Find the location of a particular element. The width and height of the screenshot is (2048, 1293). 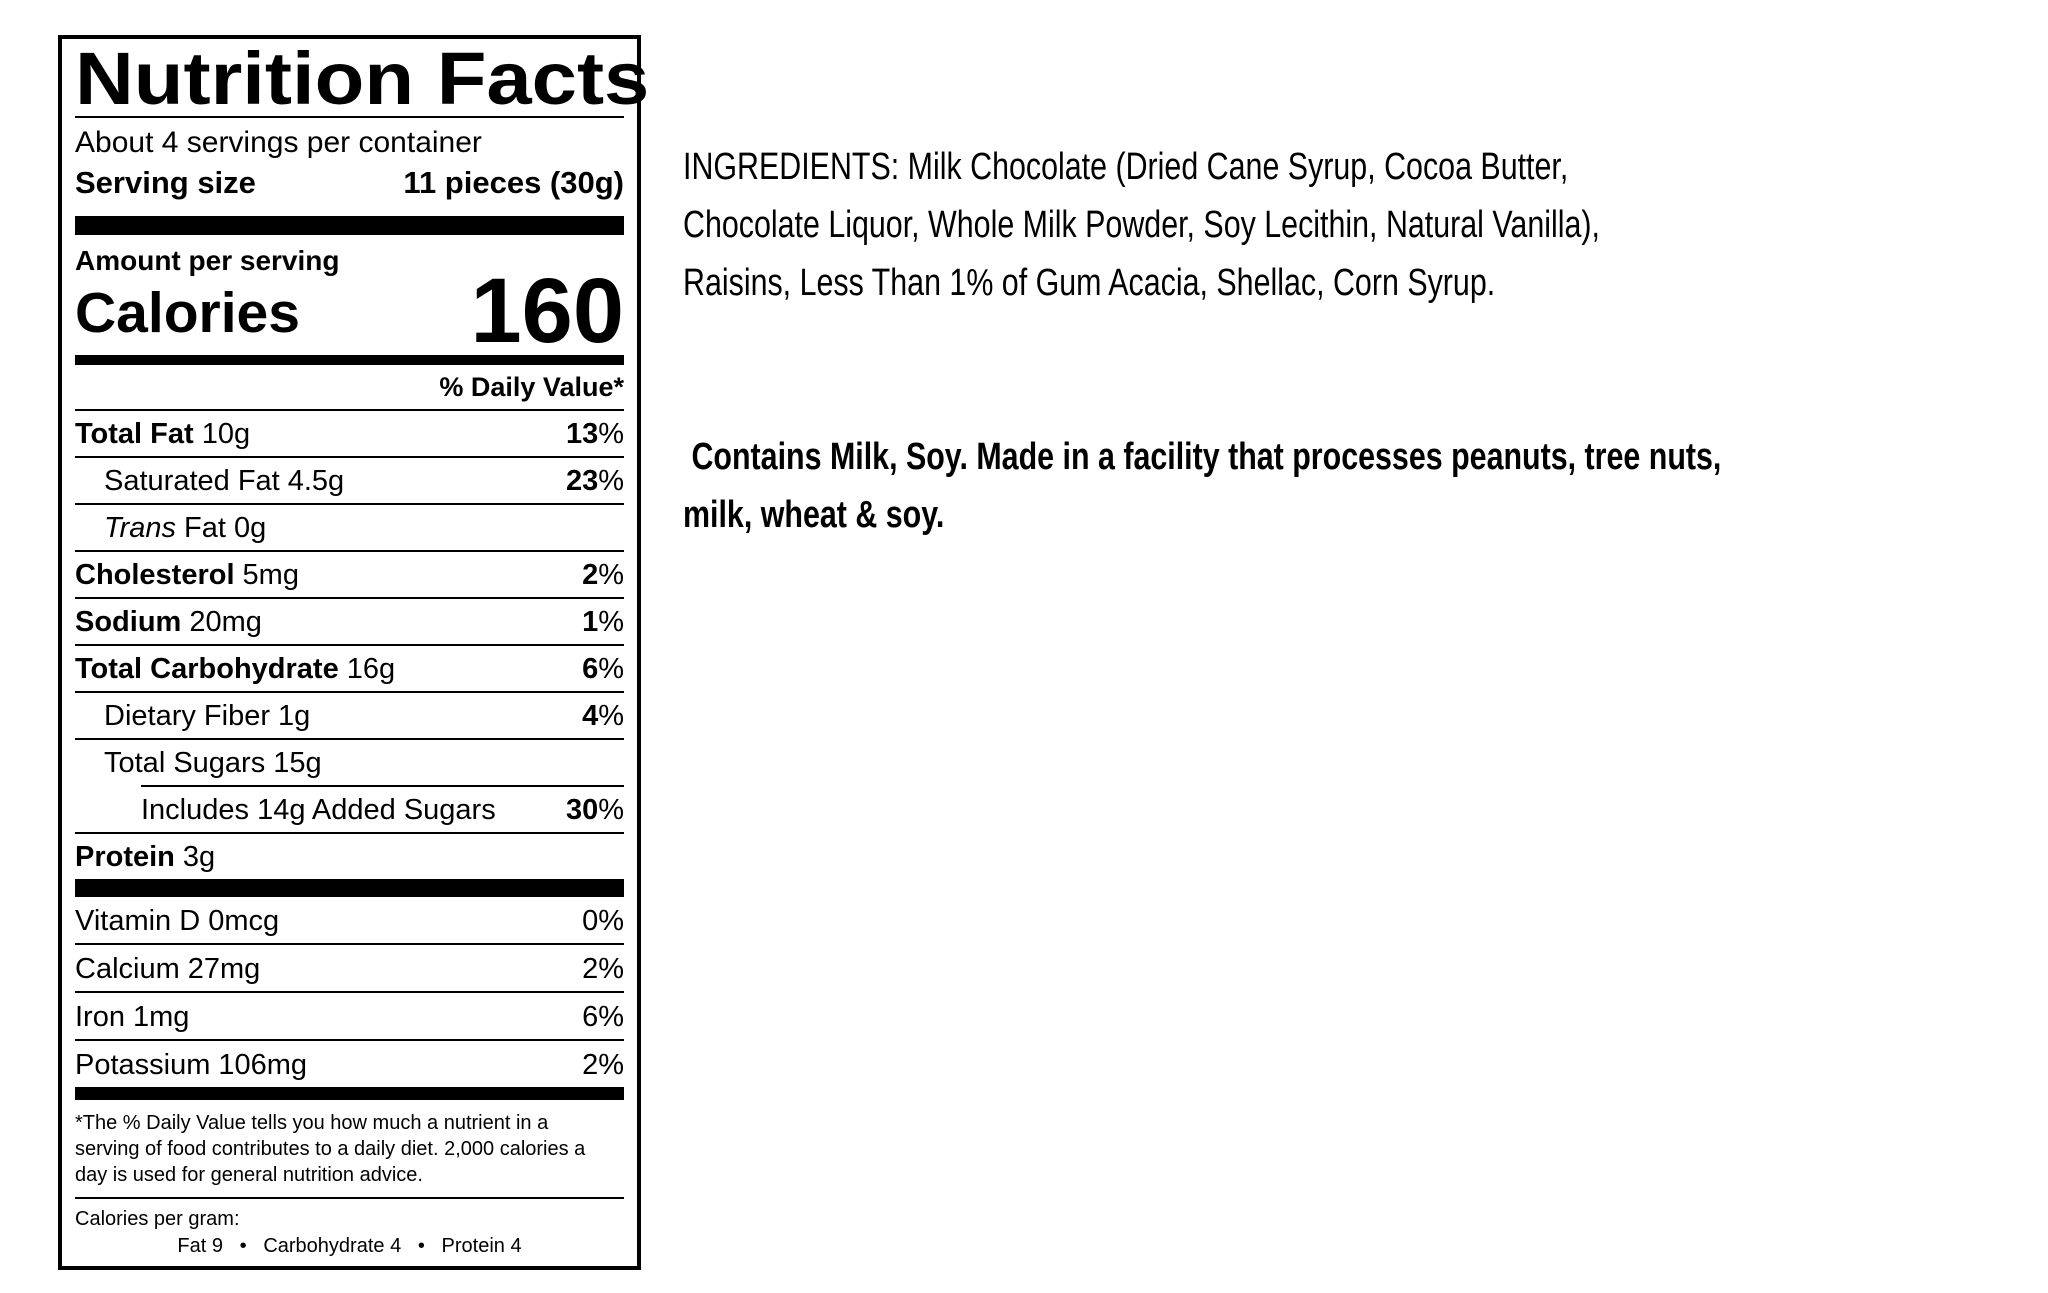

dv-number: 13 is located at coordinates (582, 434).